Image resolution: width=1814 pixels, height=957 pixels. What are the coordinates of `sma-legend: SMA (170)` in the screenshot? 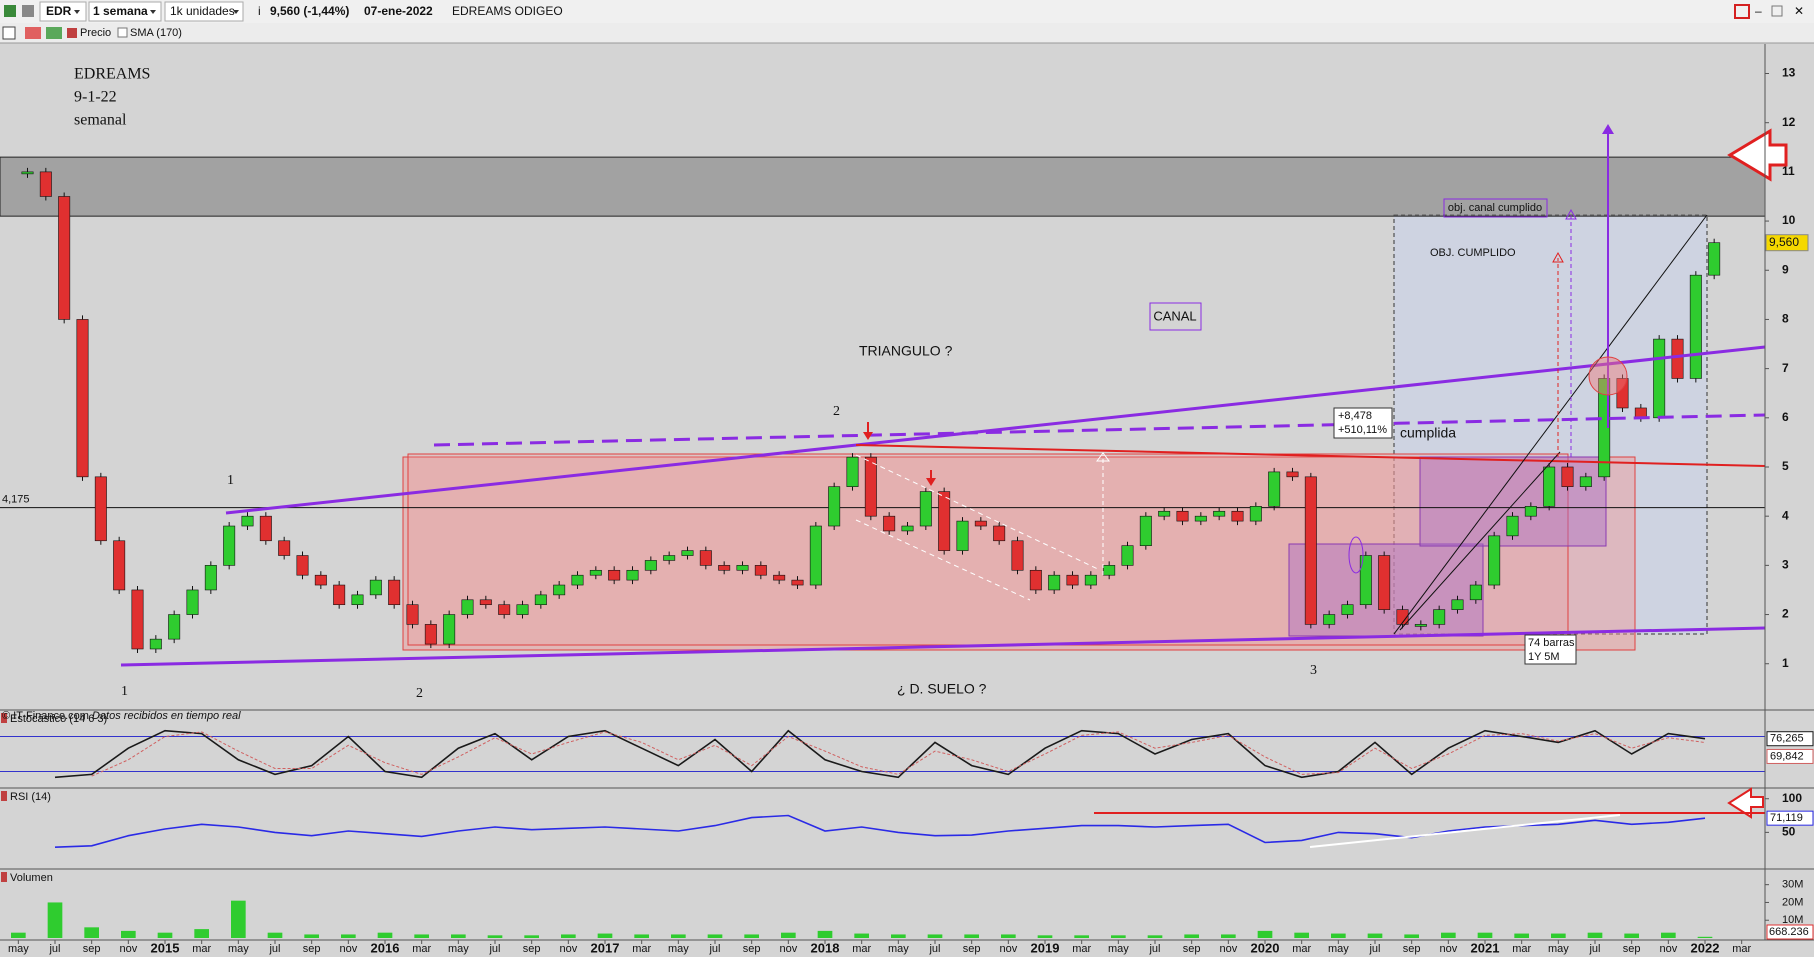 It's located at (156, 33).